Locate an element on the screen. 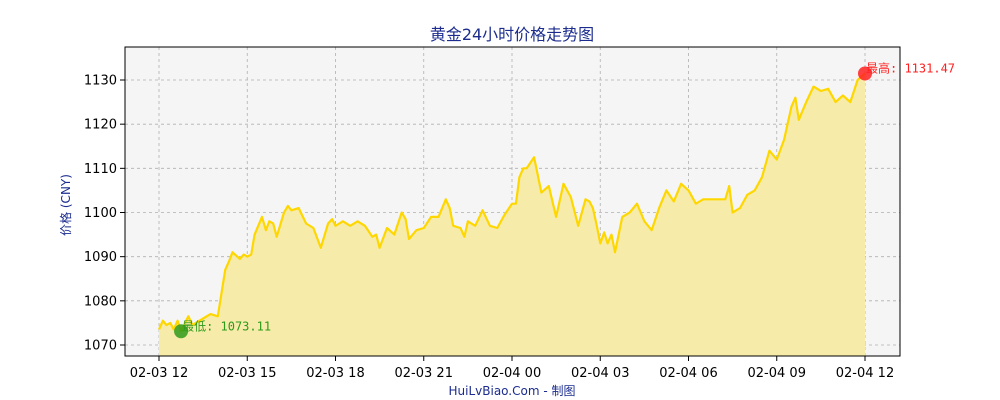  x-tick-label: 02-04 09 is located at coordinates (777, 373).